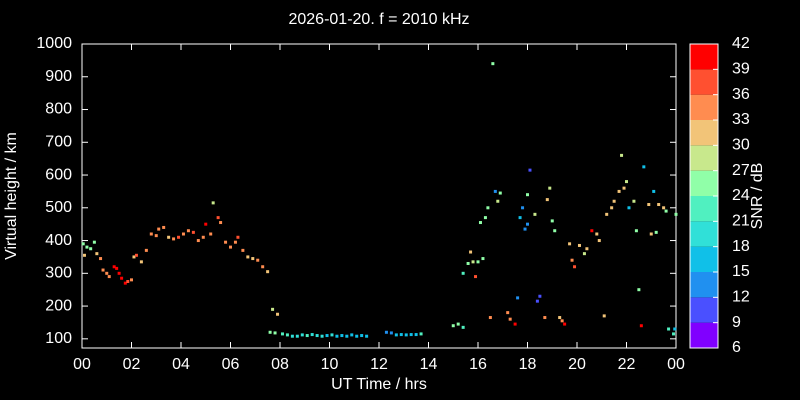 This screenshot has height=400, width=800. Describe the element at coordinates (82, 364) in the screenshot. I see `x-tick-label: 00` at that location.